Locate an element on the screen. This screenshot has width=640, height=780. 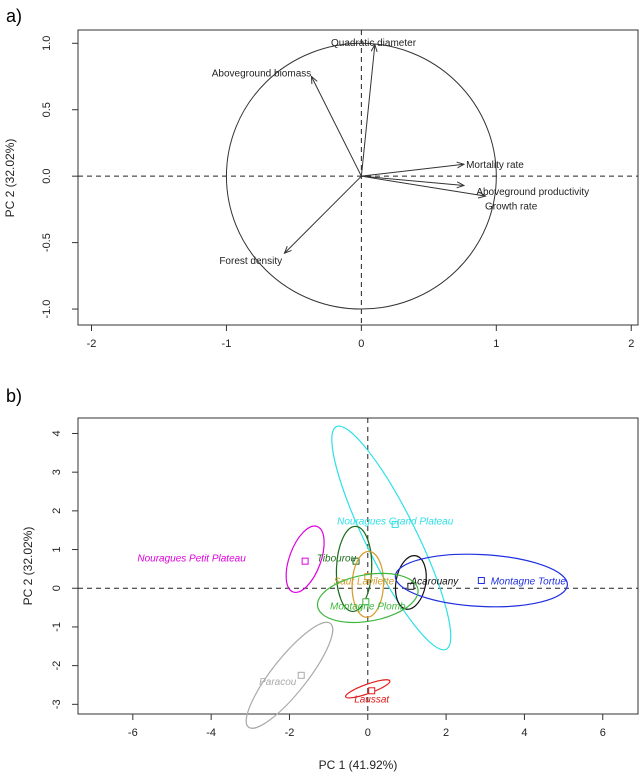
panel-b-xtick-label: -6 is located at coordinates (133, 733).